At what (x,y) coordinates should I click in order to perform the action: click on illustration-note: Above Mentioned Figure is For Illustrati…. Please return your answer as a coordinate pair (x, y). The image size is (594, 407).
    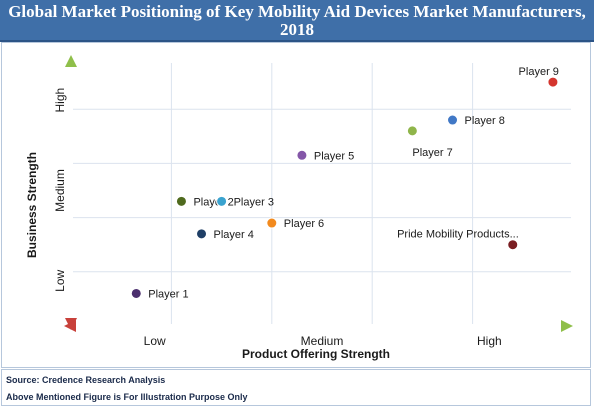
    Looking at the image, I should click on (127, 397).